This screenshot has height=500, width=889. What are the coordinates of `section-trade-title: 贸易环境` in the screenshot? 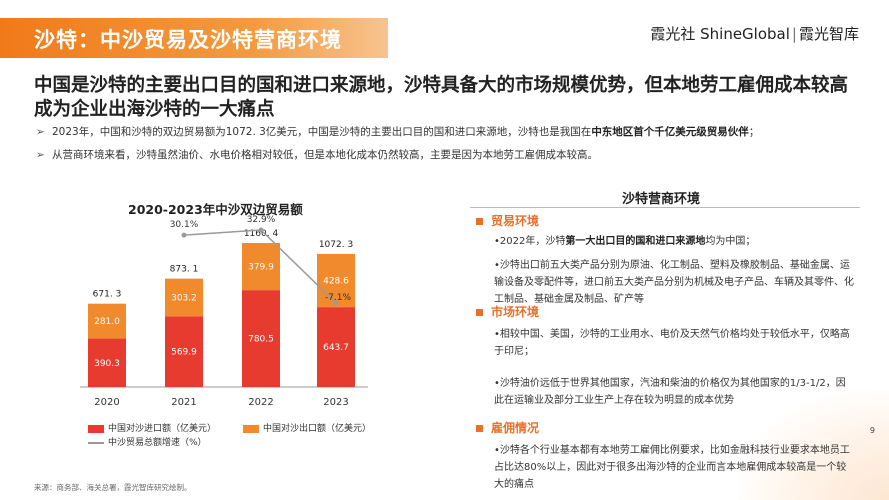 It's located at (507, 220).